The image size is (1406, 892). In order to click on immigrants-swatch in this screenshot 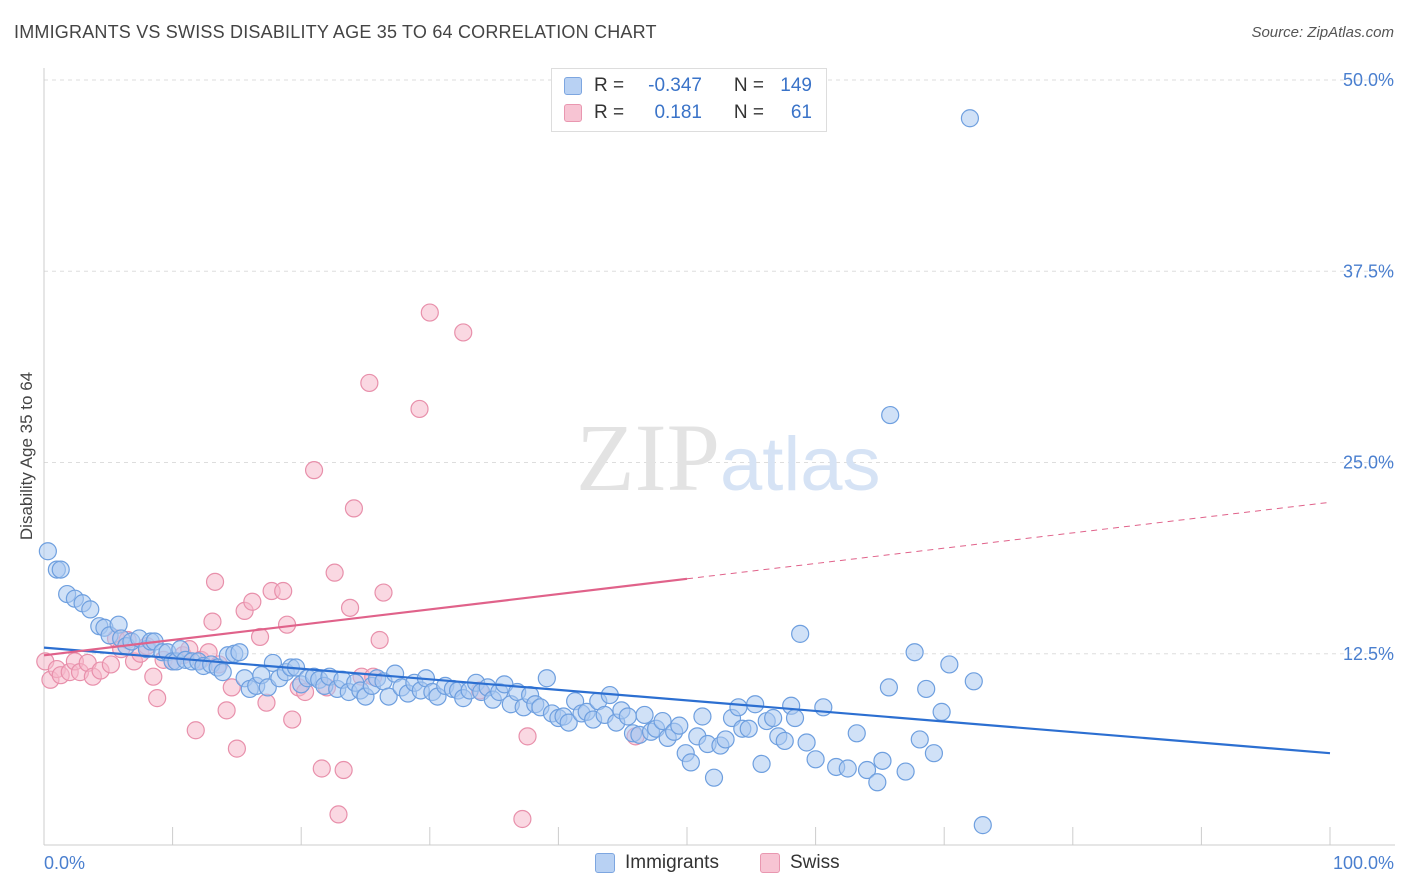, I will do `click(605, 863)`.